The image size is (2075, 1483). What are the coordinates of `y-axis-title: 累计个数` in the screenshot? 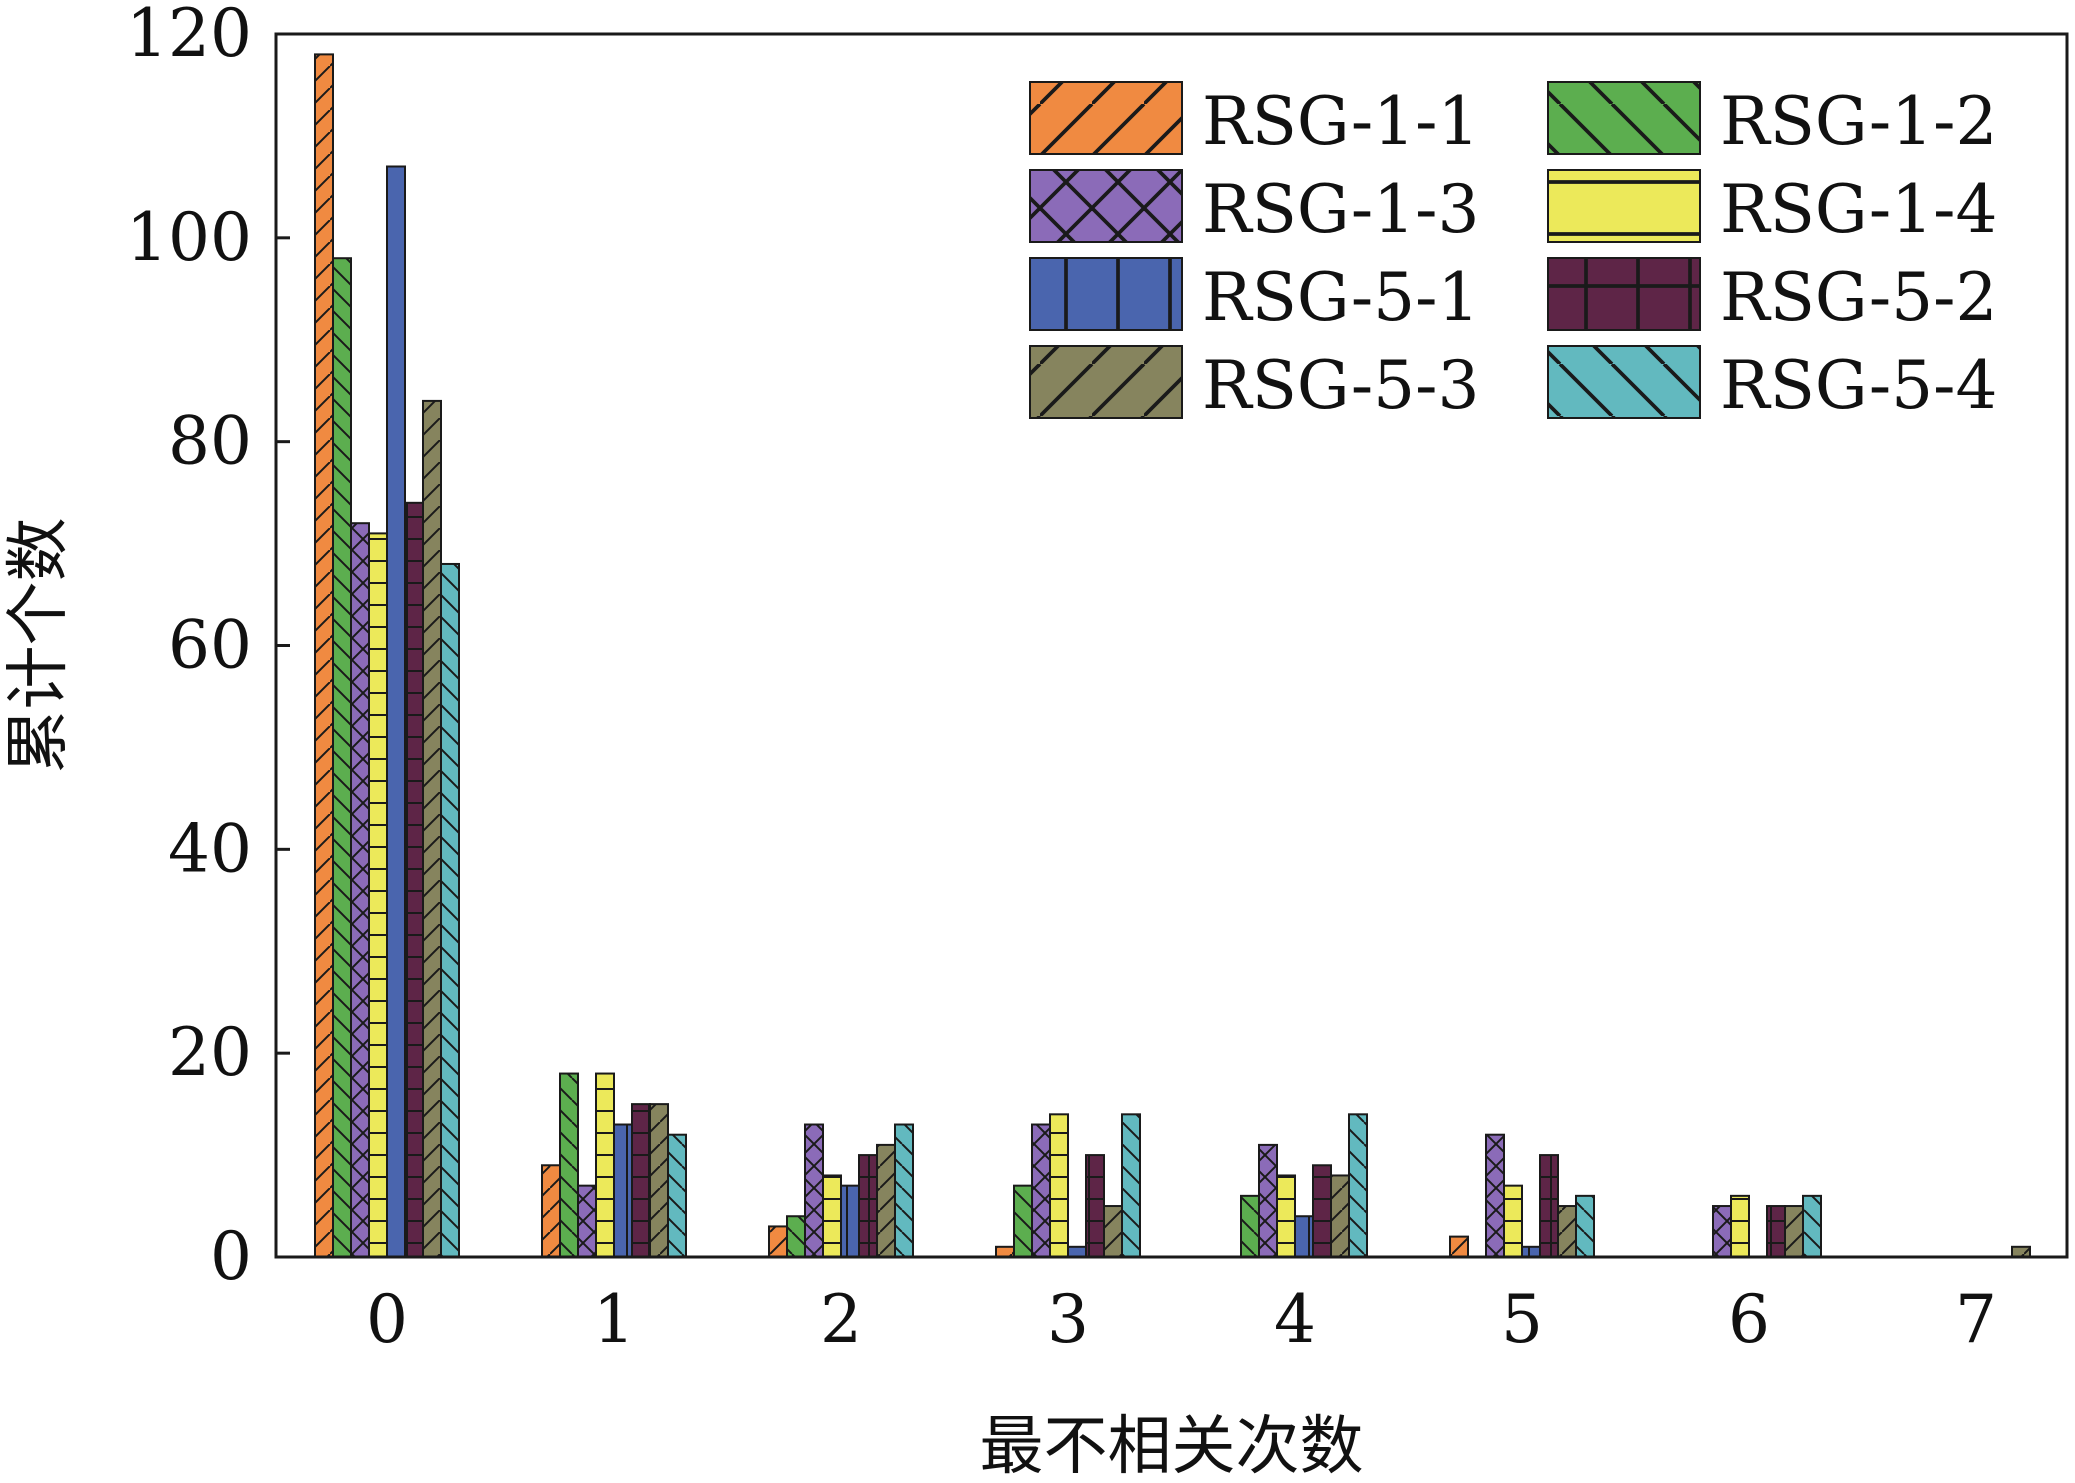 It's located at (39, 646).